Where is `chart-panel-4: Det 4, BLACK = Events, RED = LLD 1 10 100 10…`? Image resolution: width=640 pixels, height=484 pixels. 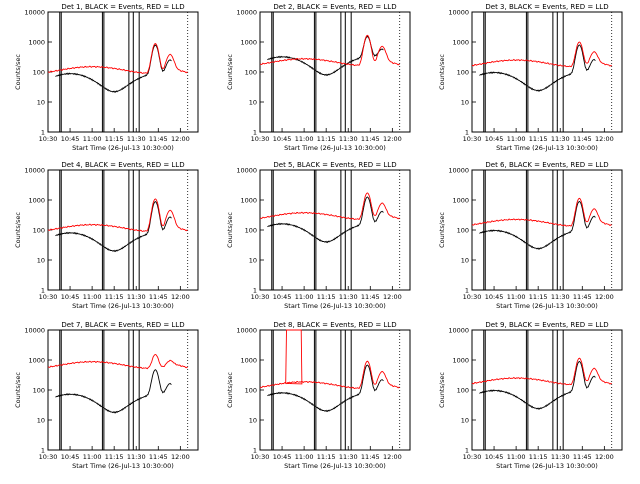 chart-panel-4: Det 4, BLACK = Events, RED = LLD 1 10 100 10… is located at coordinates (106, 235).